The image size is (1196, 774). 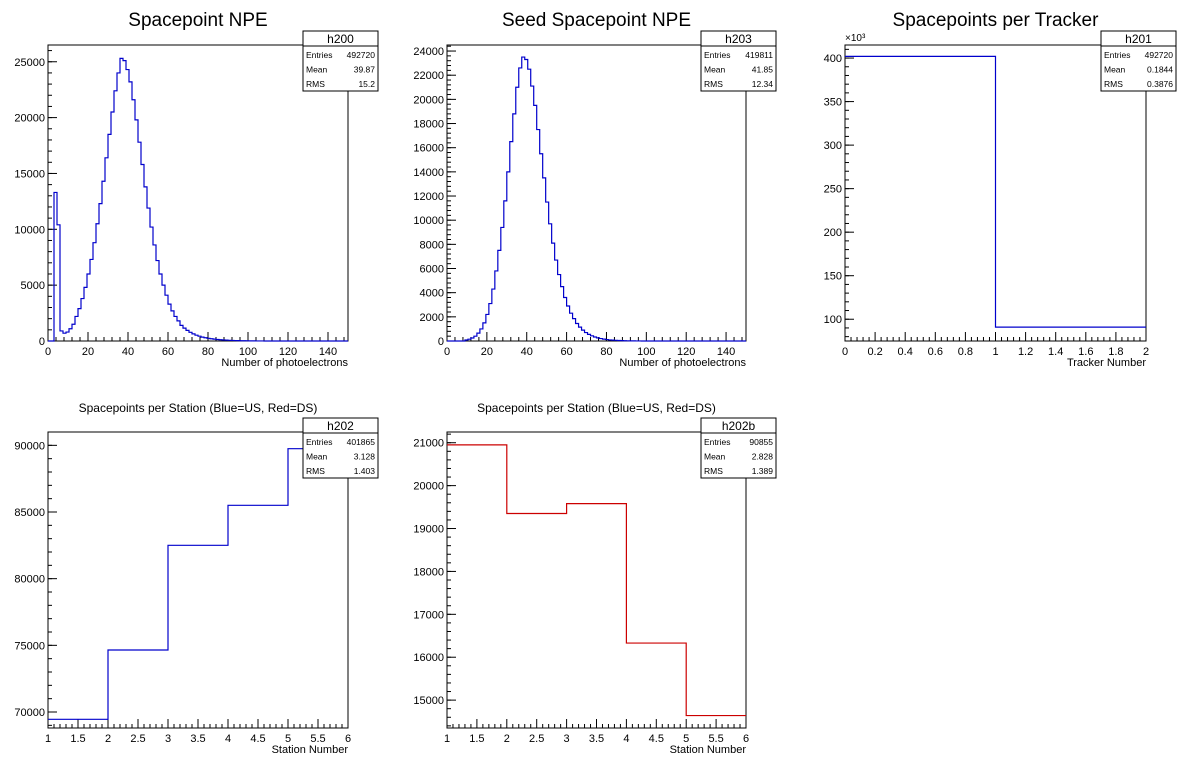 I want to click on x-tick-label: 3, so click(x=567, y=739).